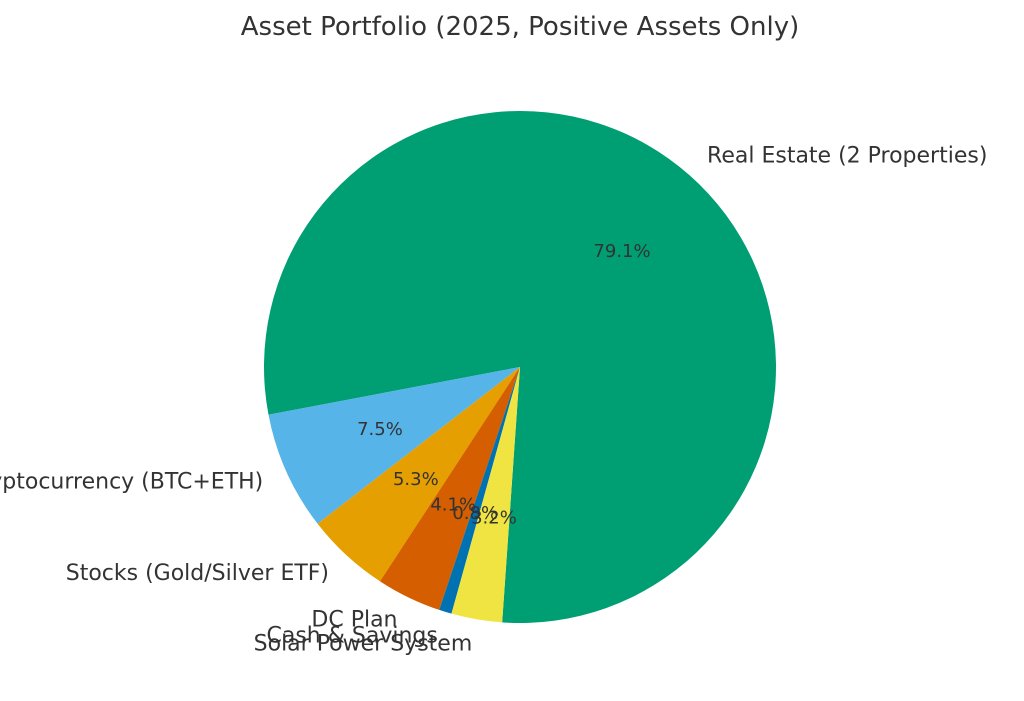 The image size is (1024, 701). What do you see at coordinates (453, 504) in the screenshot?
I see `slice-percent-label: 4.1%` at bounding box center [453, 504].